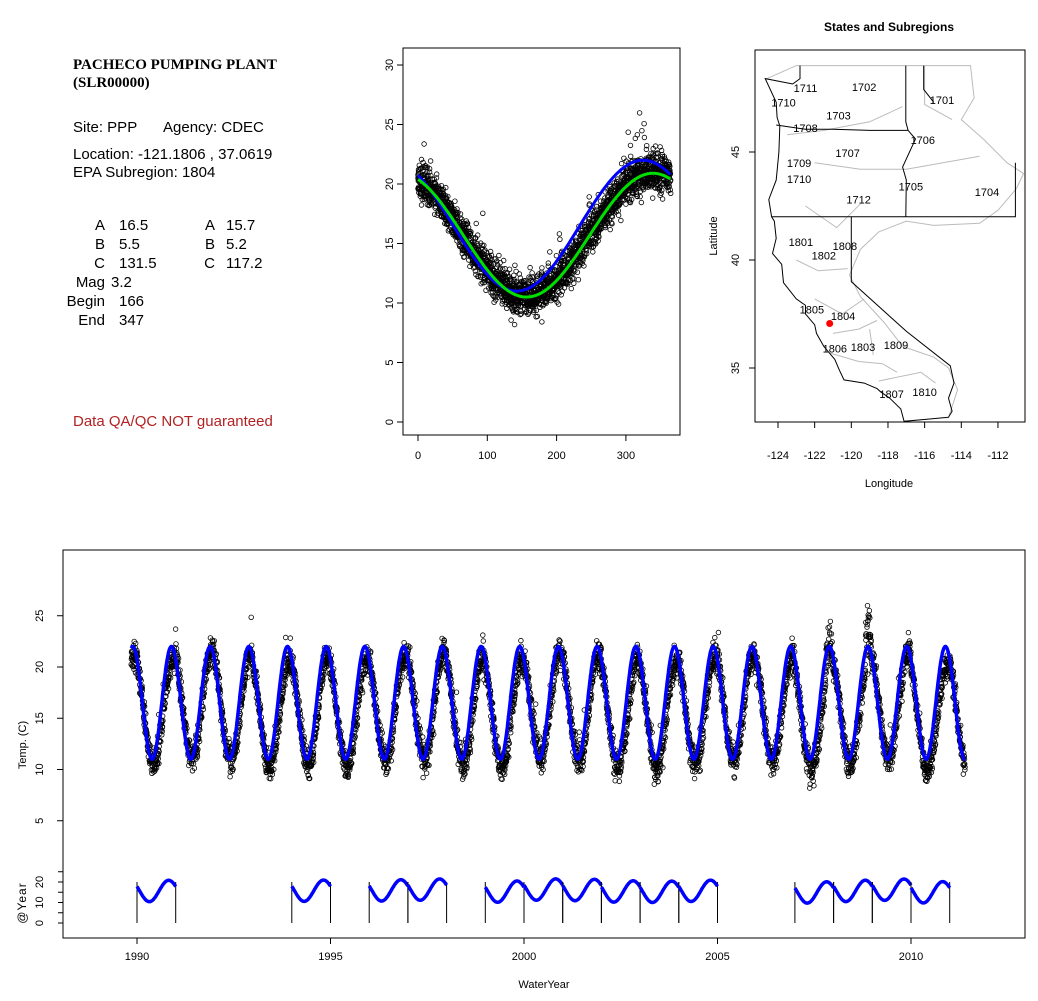  I want to click on x-tick-label: 2000, so click(524, 957).